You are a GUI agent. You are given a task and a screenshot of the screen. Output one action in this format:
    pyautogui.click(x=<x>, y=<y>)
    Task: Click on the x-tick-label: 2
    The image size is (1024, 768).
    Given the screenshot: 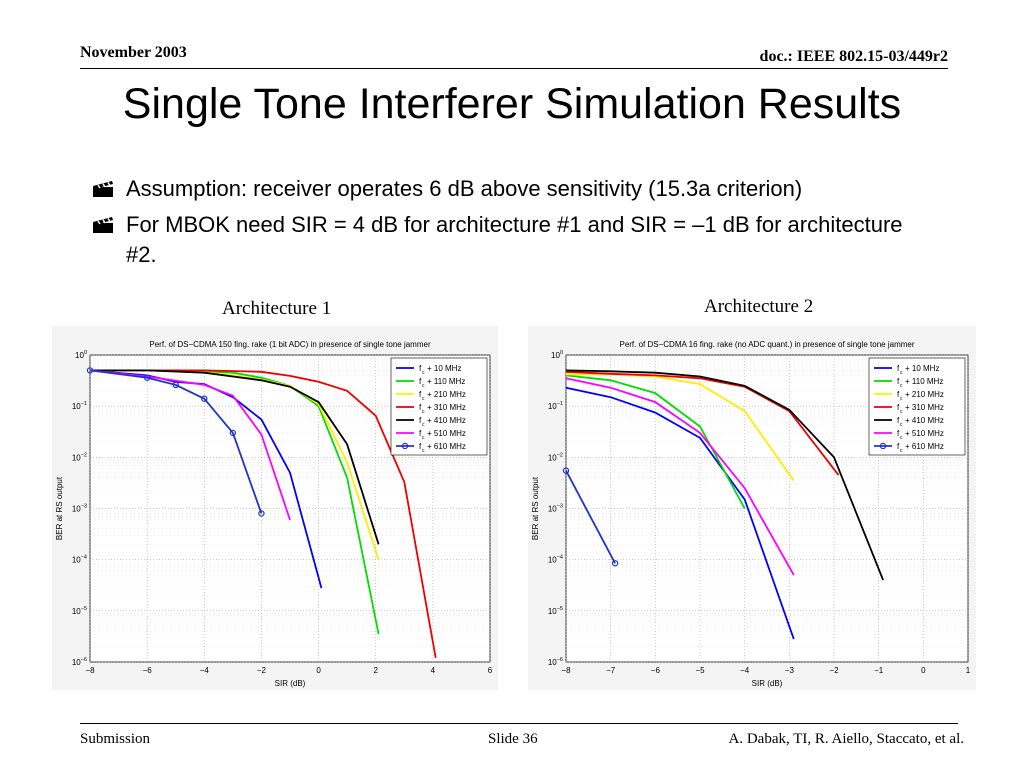 What is the action you would take?
    pyautogui.click(x=375, y=670)
    